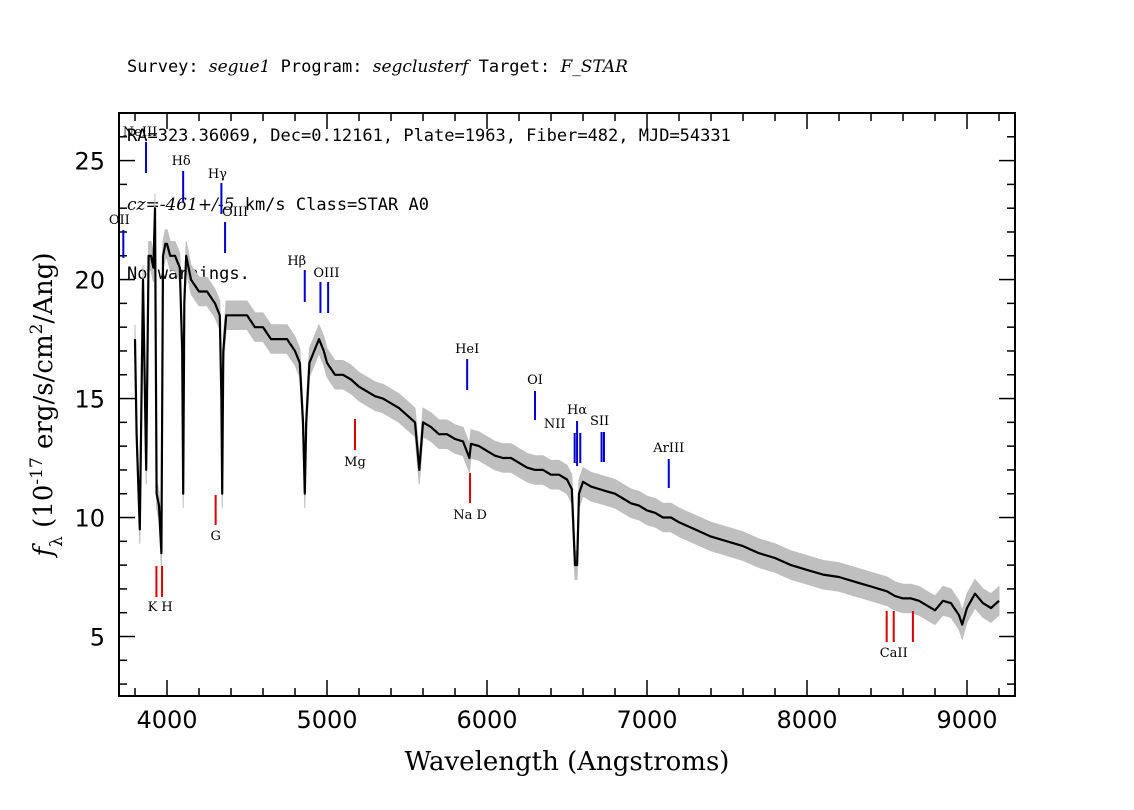 The width and height of the screenshot is (1134, 810). What do you see at coordinates (278, 205) in the screenshot?
I see `header-line-redshift: cz=-461+/-5 km/s Class=STAR A0` at bounding box center [278, 205].